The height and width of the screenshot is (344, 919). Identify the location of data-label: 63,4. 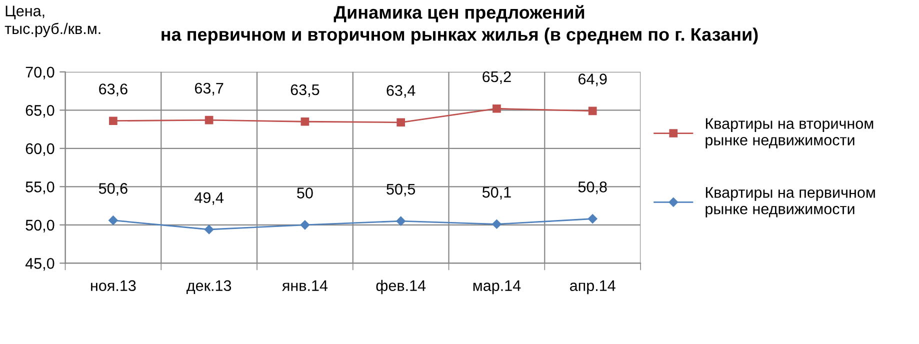
(401, 91).